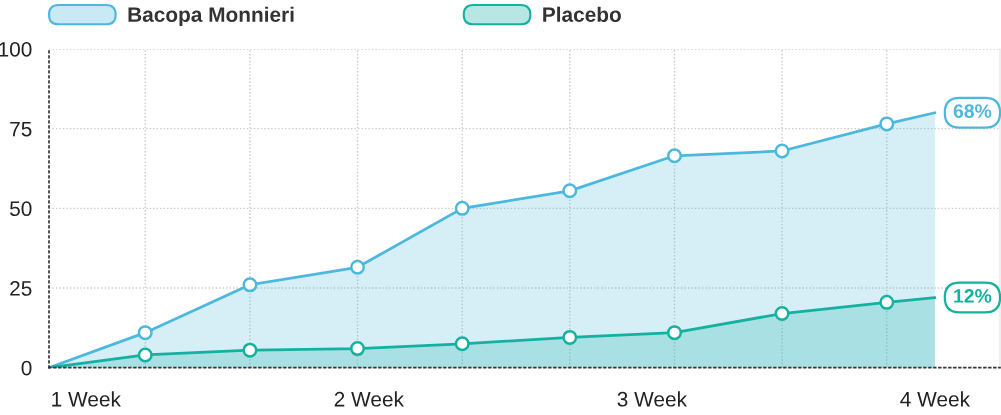 Image resolution: width=1001 pixels, height=415 pixels. Describe the element at coordinates (21, 288) in the screenshot. I see `y-tick-label: 25` at that location.